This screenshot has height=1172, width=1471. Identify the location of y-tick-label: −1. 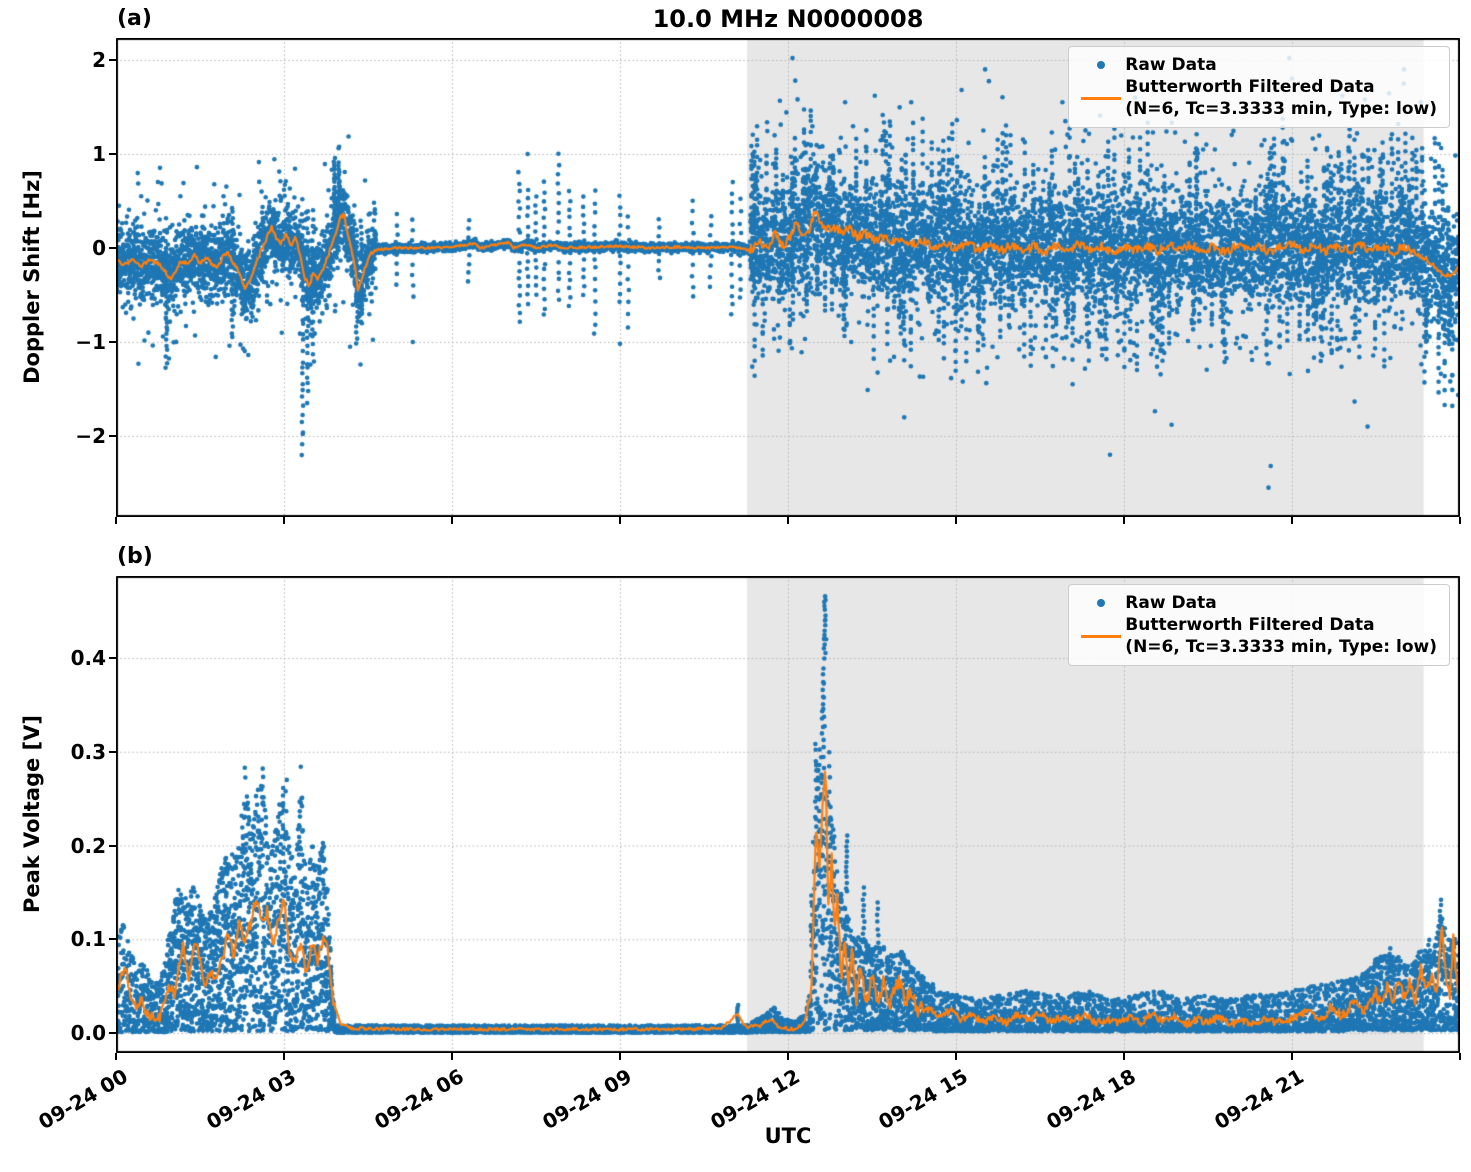
(90, 341).